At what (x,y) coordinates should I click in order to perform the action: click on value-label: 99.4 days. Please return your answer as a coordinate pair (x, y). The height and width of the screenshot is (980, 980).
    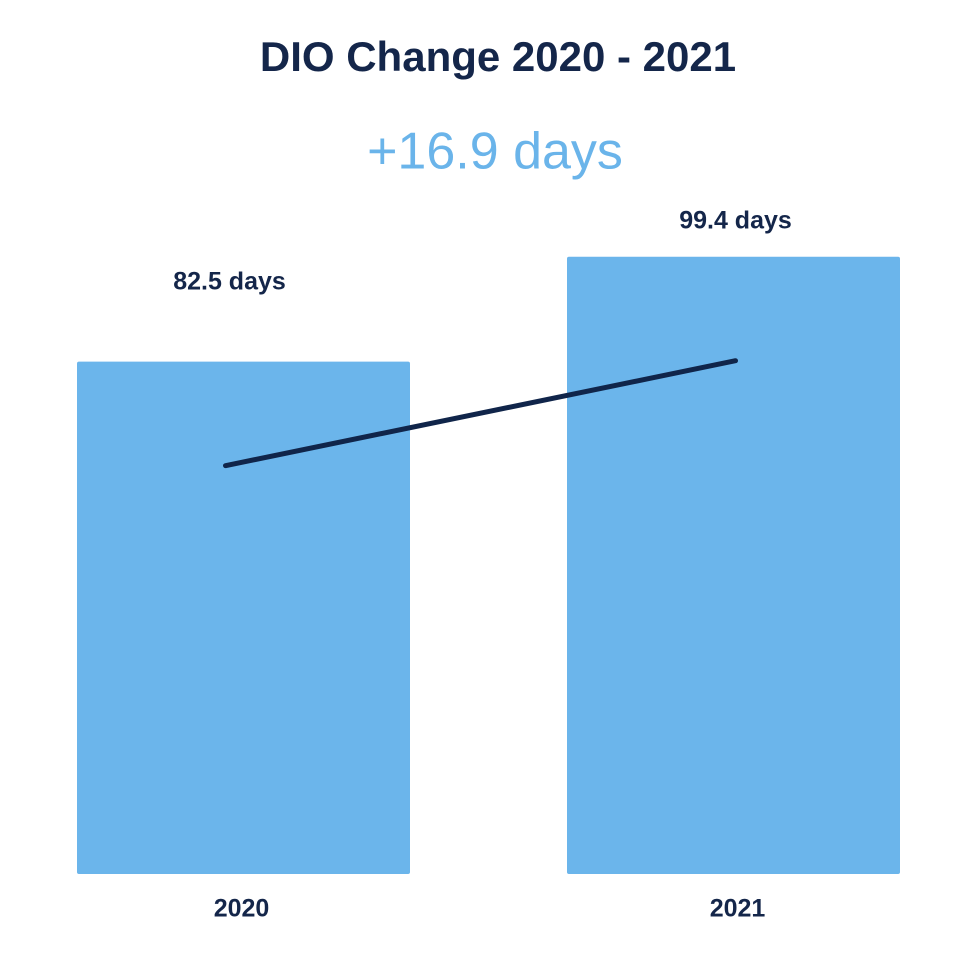
    Looking at the image, I should click on (735, 220).